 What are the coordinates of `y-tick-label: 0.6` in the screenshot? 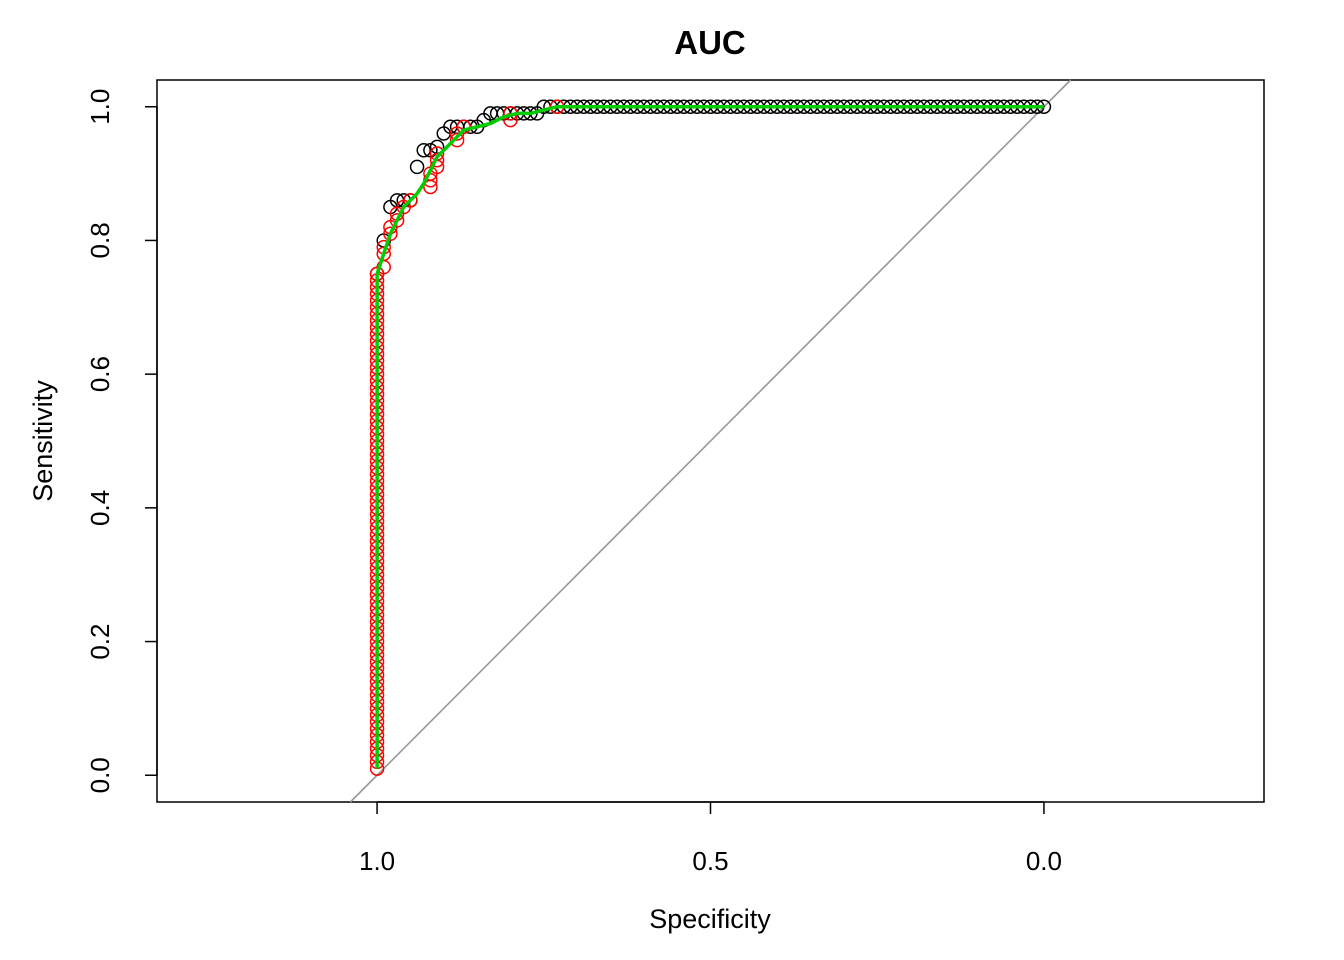 It's located at (100, 374).